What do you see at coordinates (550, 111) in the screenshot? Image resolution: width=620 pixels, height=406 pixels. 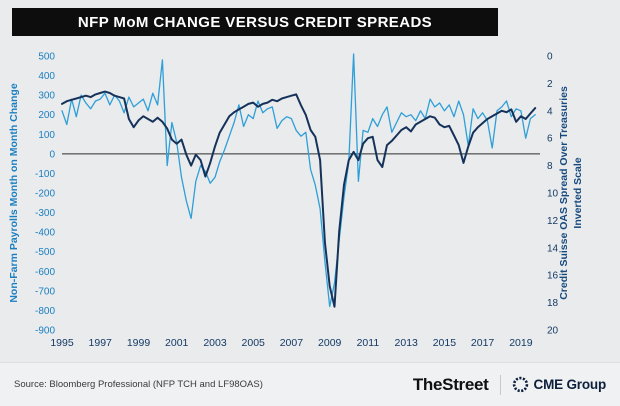 I see `right-axis-tick-label: 4` at bounding box center [550, 111].